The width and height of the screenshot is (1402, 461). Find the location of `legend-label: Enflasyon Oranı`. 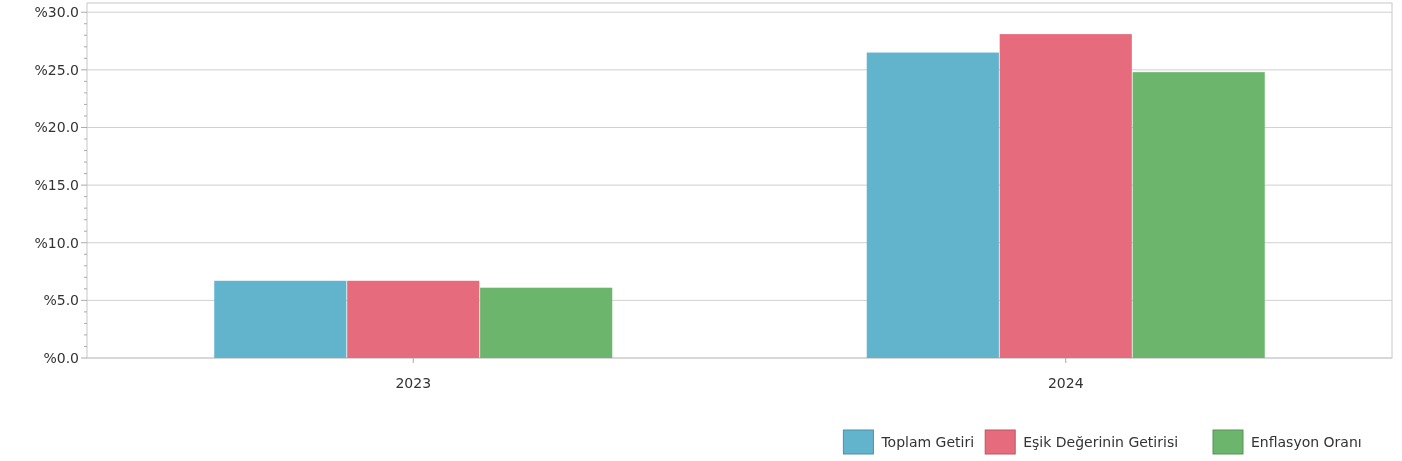

legend-label: Enflasyon Oranı is located at coordinates (1306, 441).